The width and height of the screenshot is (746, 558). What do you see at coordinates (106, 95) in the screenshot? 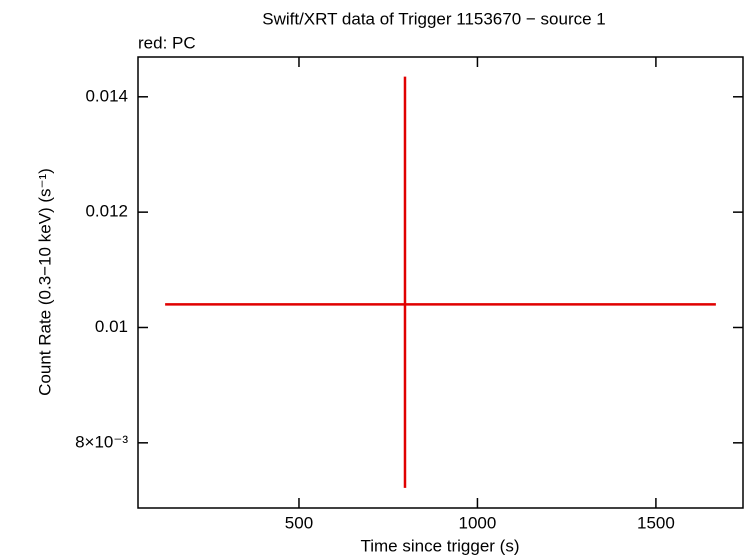
I see `y-tick-label: 0.014` at bounding box center [106, 95].